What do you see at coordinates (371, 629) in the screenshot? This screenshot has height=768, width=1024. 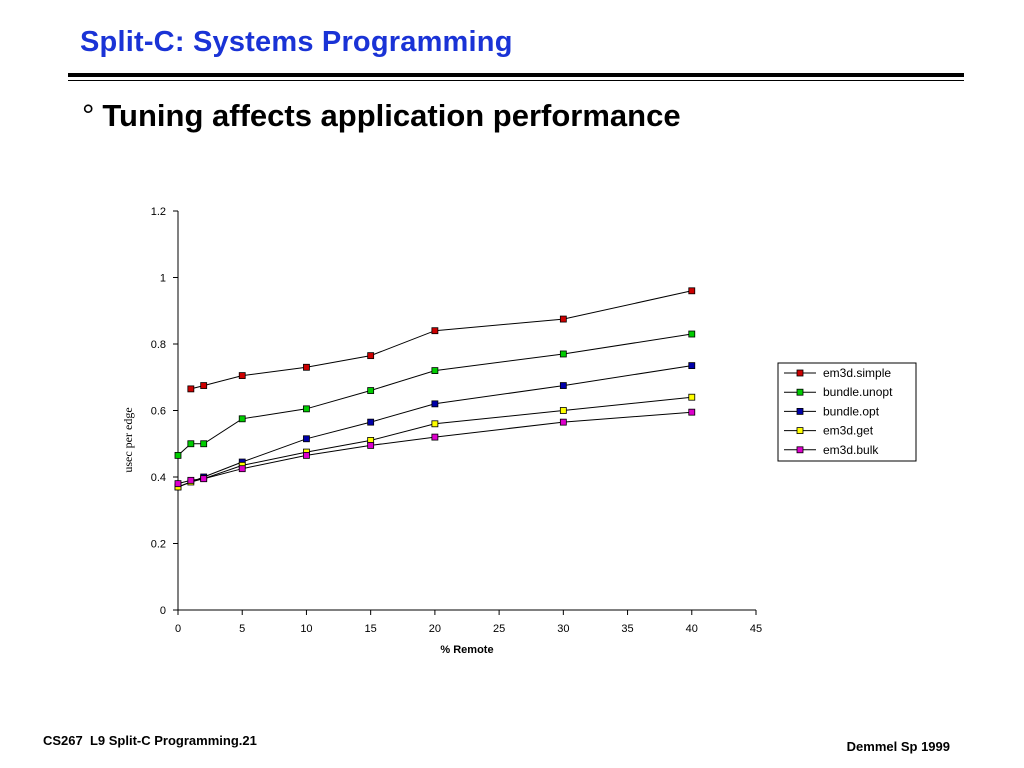 I see `x-tick-label: 15` at bounding box center [371, 629].